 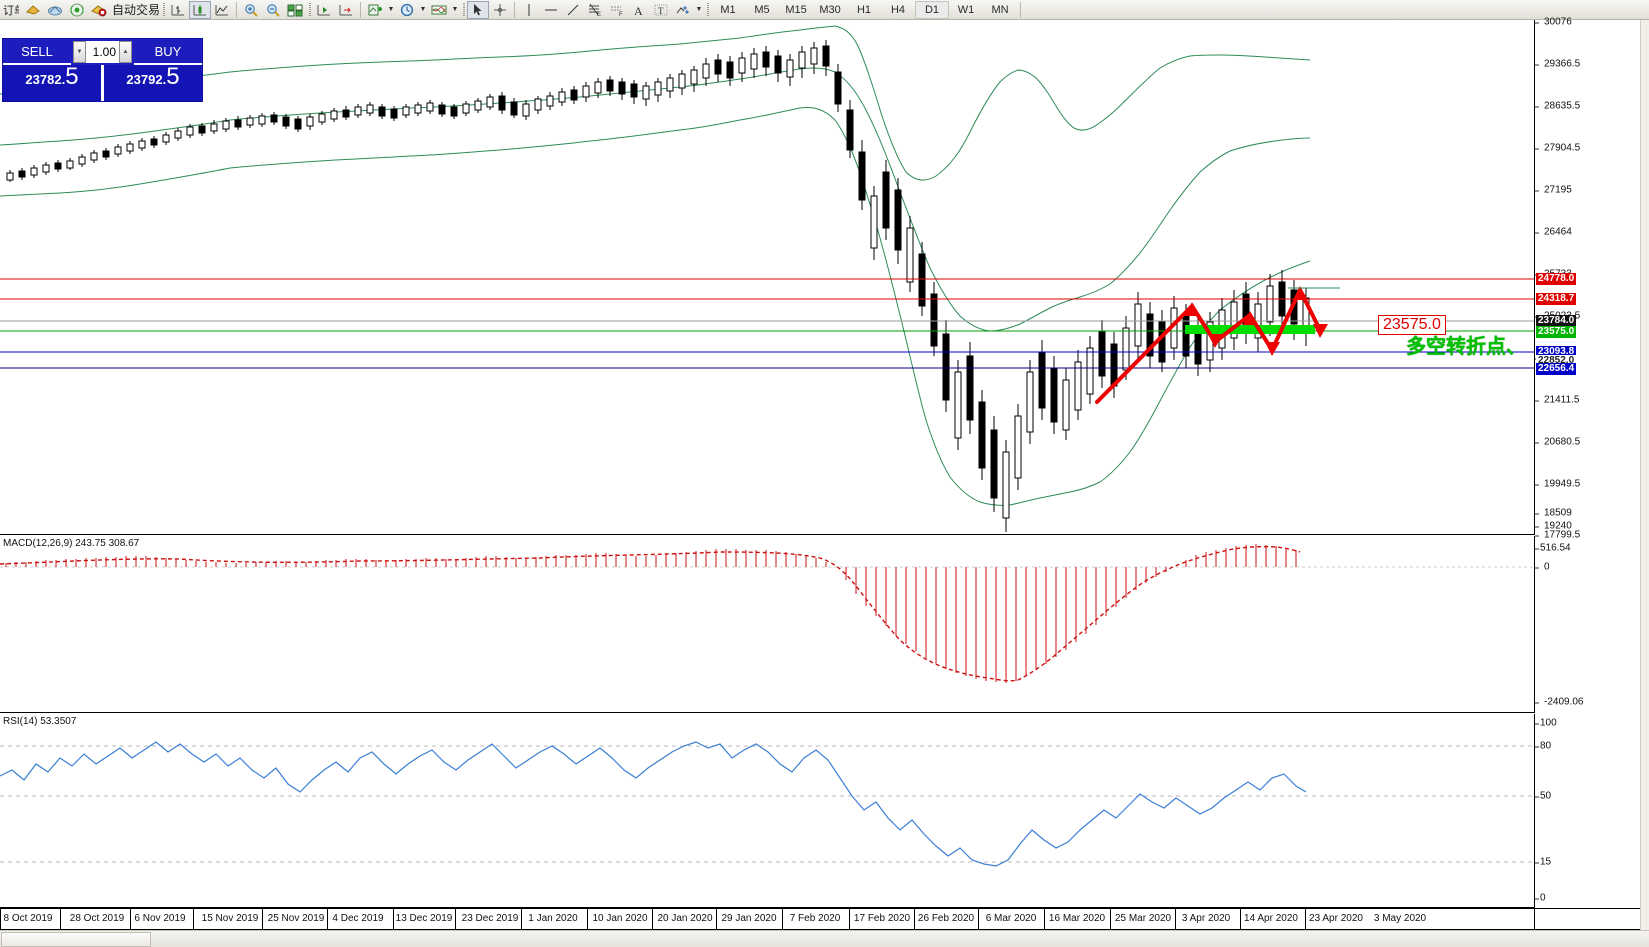 What do you see at coordinates (573, 10) in the screenshot?
I see `trendline-icon` at bounding box center [573, 10].